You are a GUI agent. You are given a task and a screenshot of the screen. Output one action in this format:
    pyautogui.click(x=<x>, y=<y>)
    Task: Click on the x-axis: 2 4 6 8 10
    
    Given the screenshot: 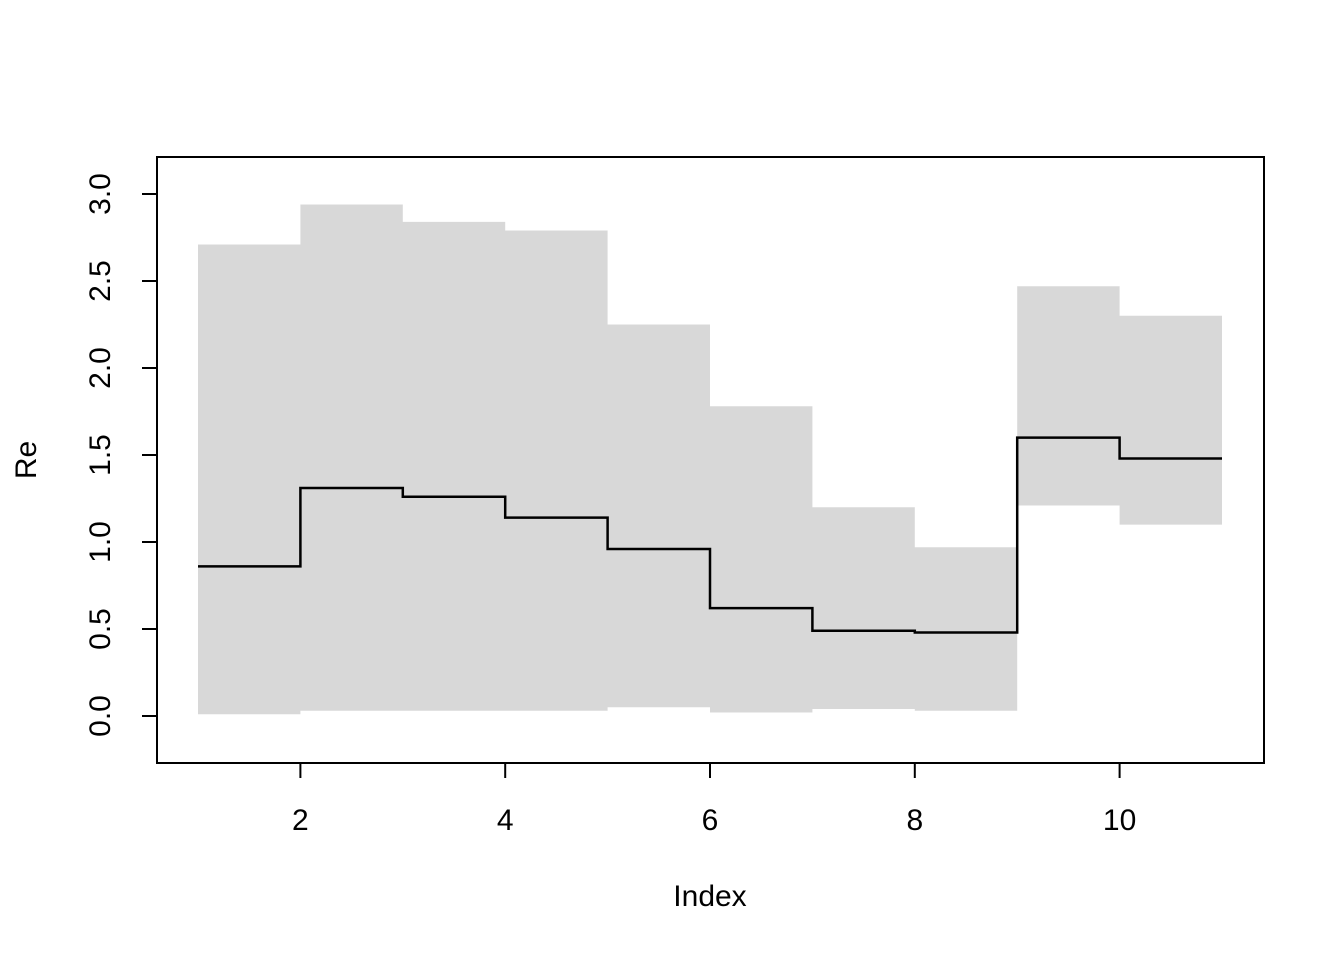 What is the action you would take?
    pyautogui.click(x=714, y=800)
    